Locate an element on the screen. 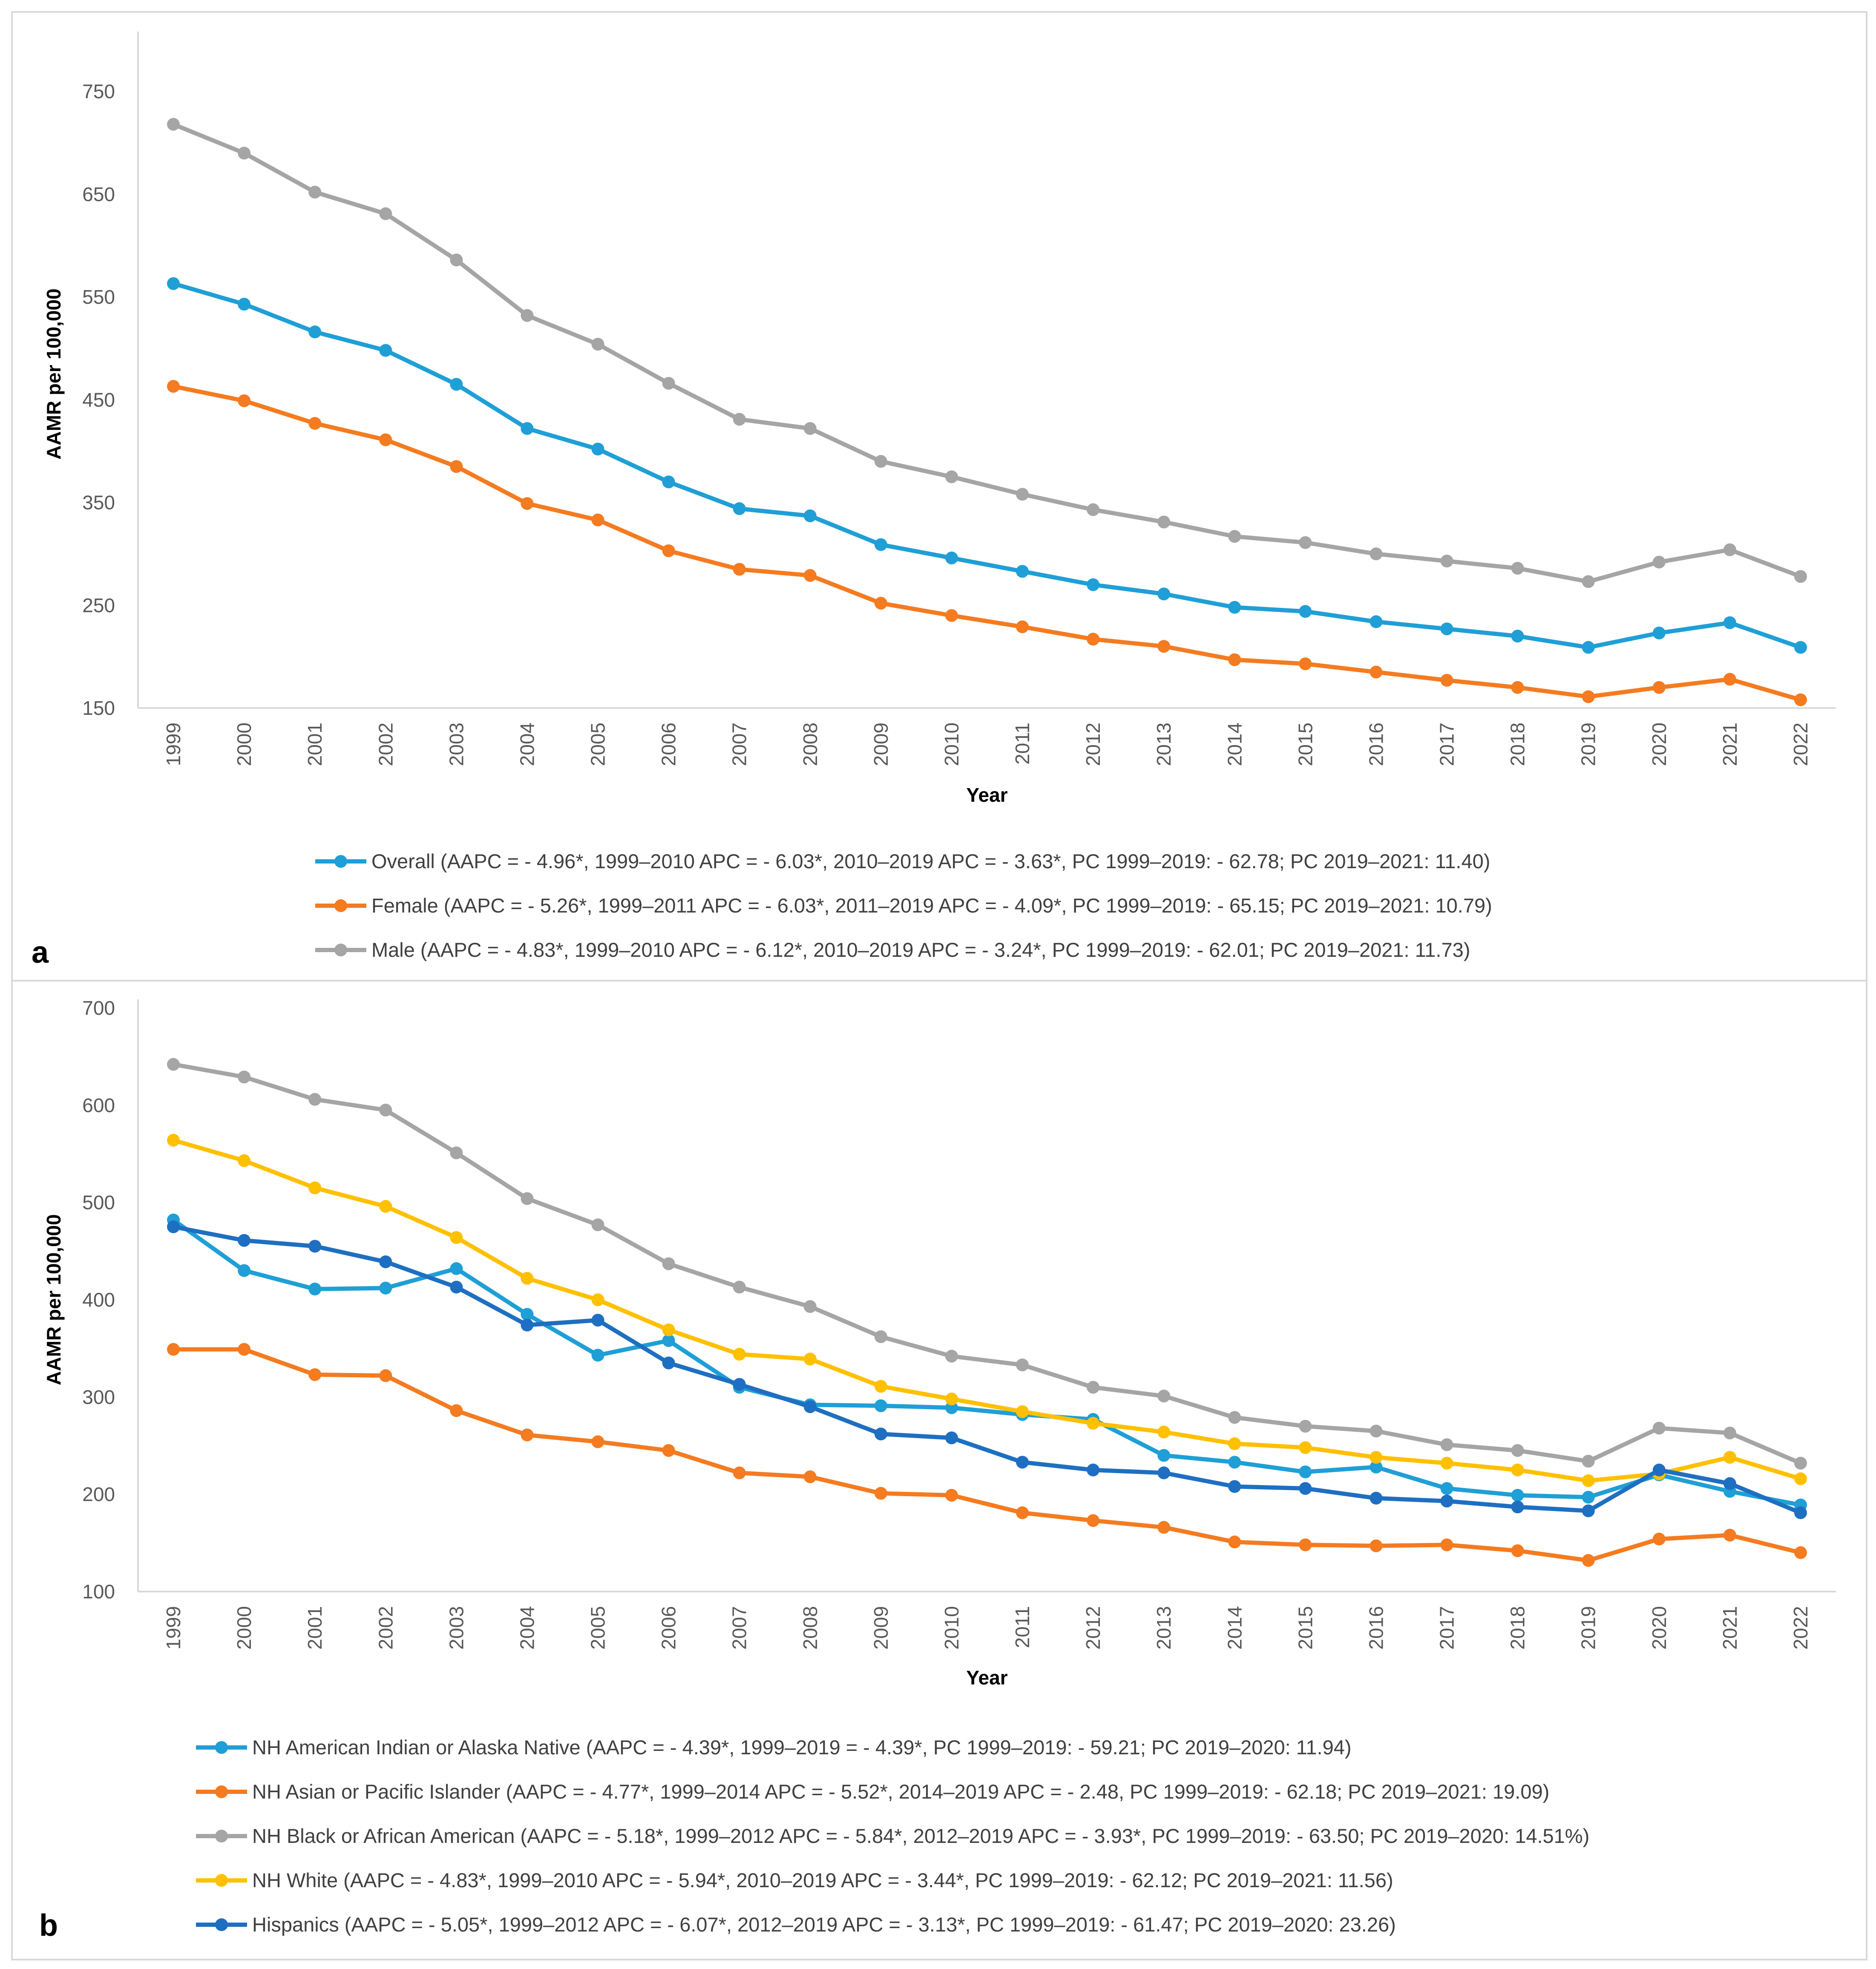 Image resolution: width=1876 pixels, height=1969 pixels. chart-b-x-tick-label: 2021 is located at coordinates (1730, 1627).